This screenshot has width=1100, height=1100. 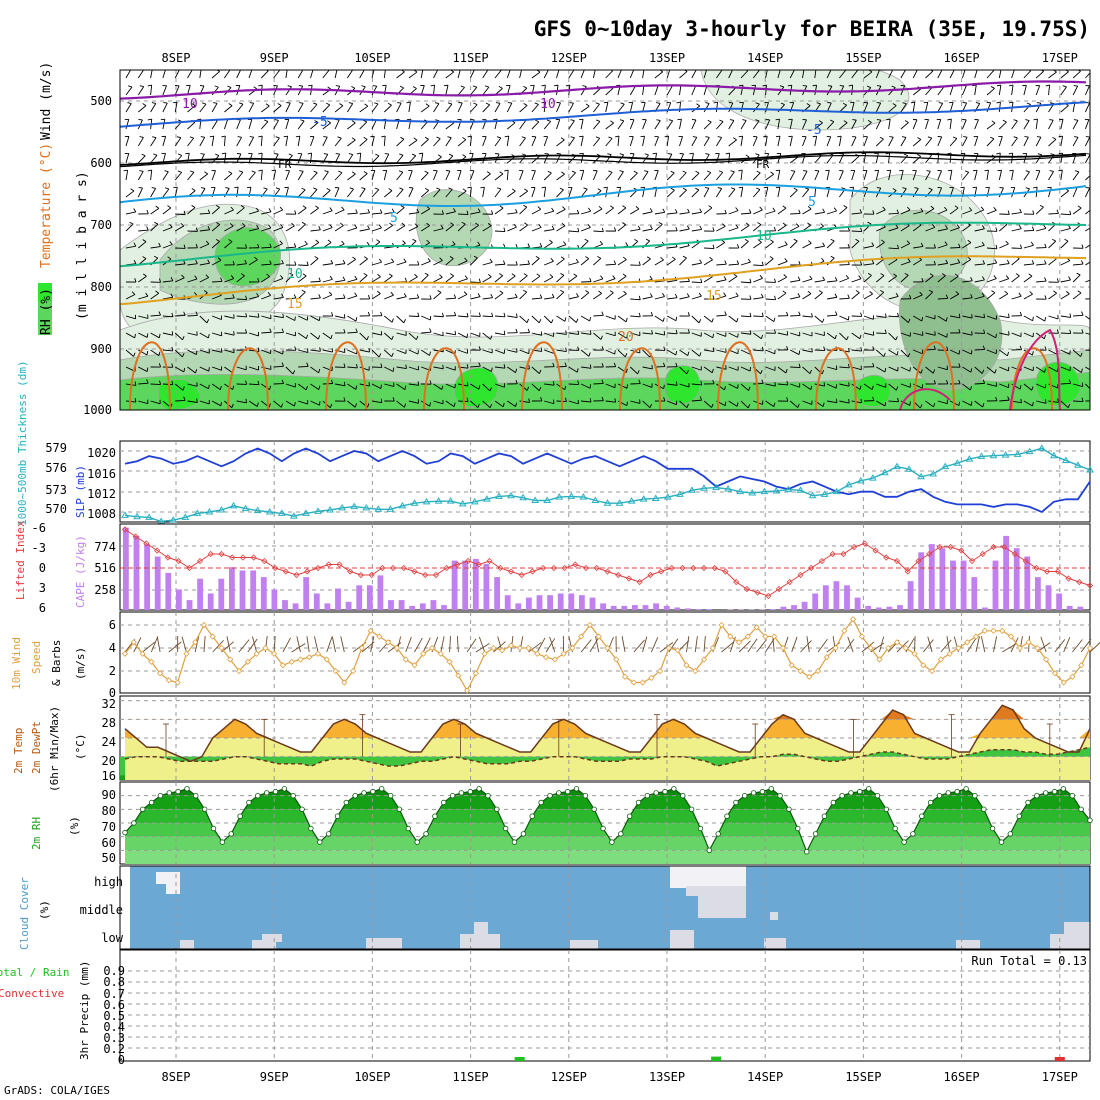 I want to click on slp-tick: 1020, so click(x=101, y=453).